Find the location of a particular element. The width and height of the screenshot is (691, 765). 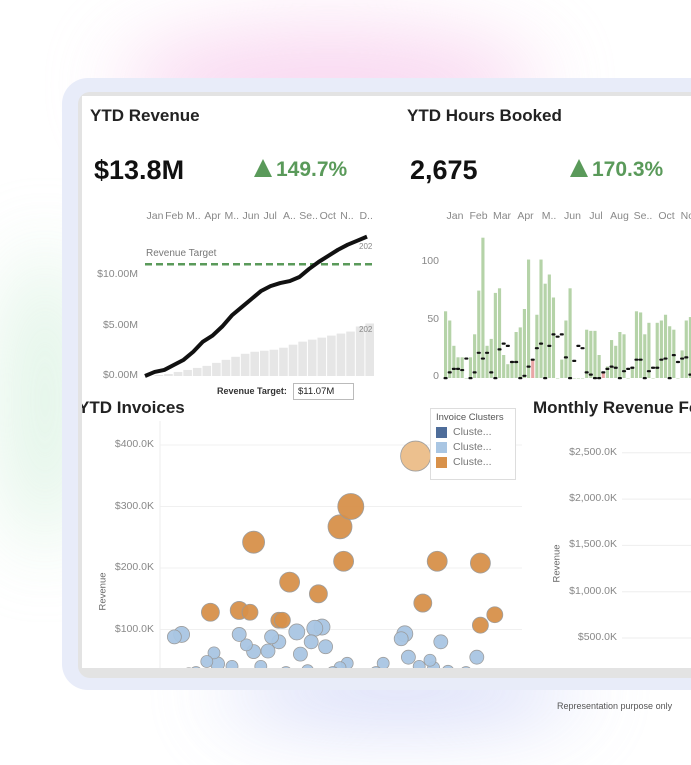

ytd-revenue-title: YTD Revenue is located at coordinates (145, 115).